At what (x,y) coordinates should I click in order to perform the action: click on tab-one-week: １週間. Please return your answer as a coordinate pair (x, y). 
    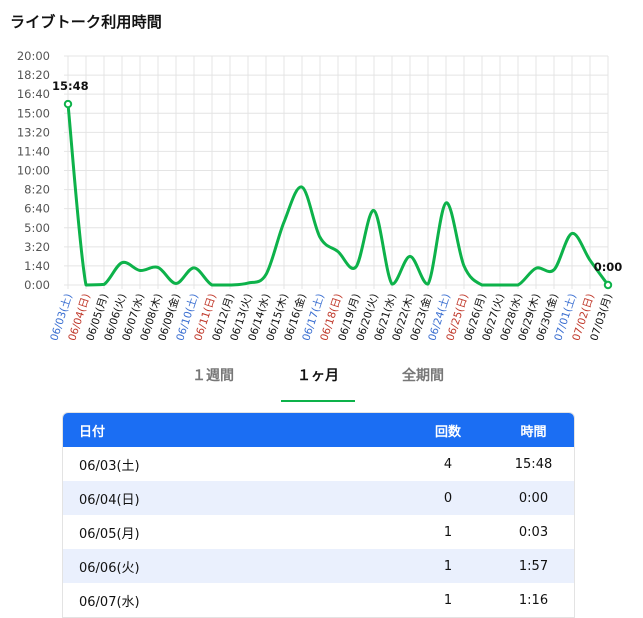
    Looking at the image, I should click on (213, 376).